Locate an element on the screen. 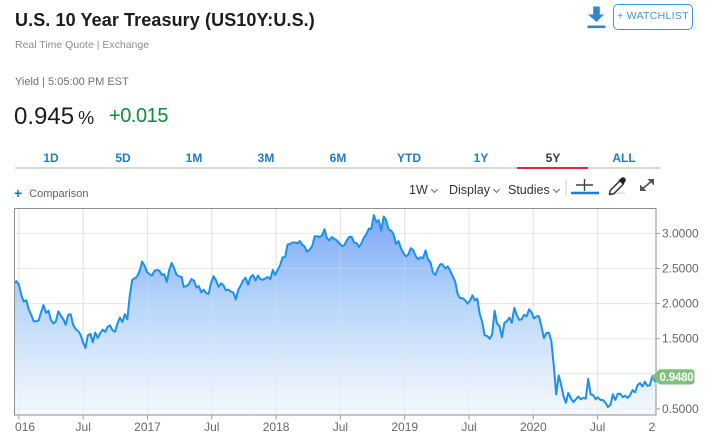 The height and width of the screenshot is (446, 710). svg-text: 2016 is located at coordinates (21, 427).